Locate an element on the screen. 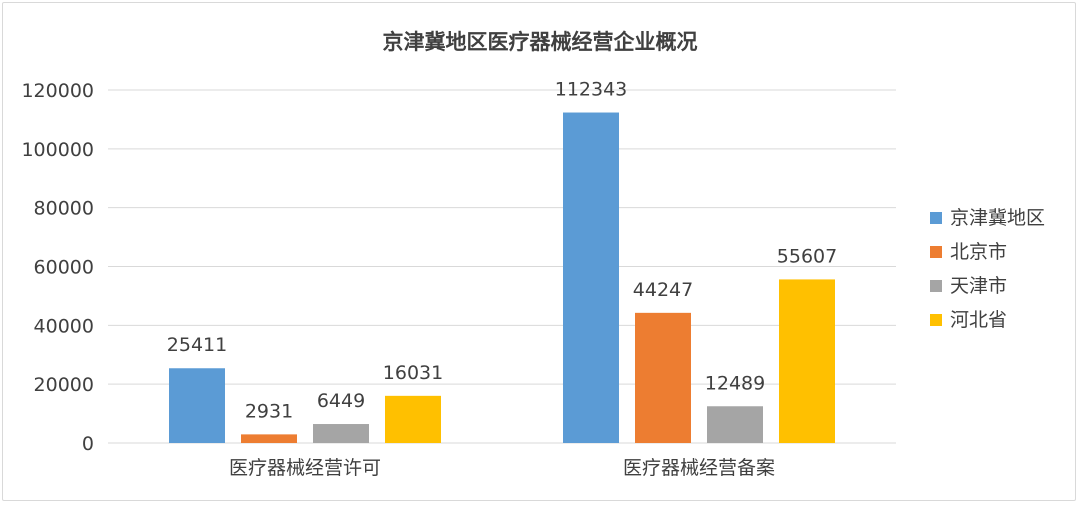 The height and width of the screenshot is (509, 1080). data-label: 55607 is located at coordinates (807, 256).